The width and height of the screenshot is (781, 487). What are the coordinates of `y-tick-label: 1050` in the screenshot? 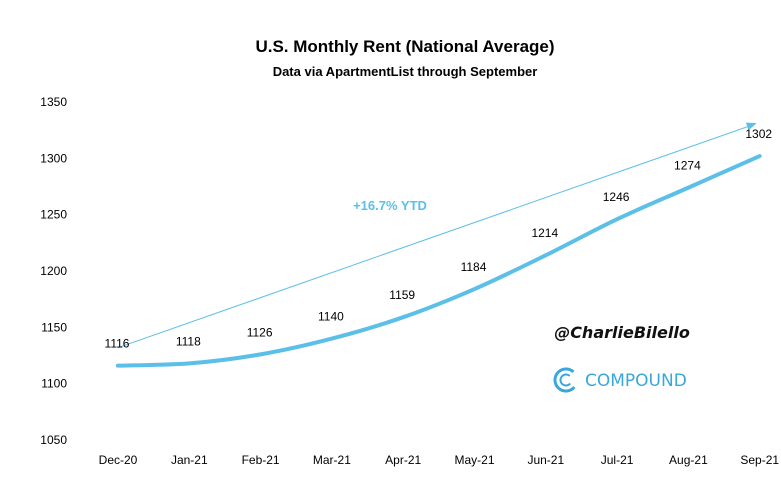 It's located at (53, 440).